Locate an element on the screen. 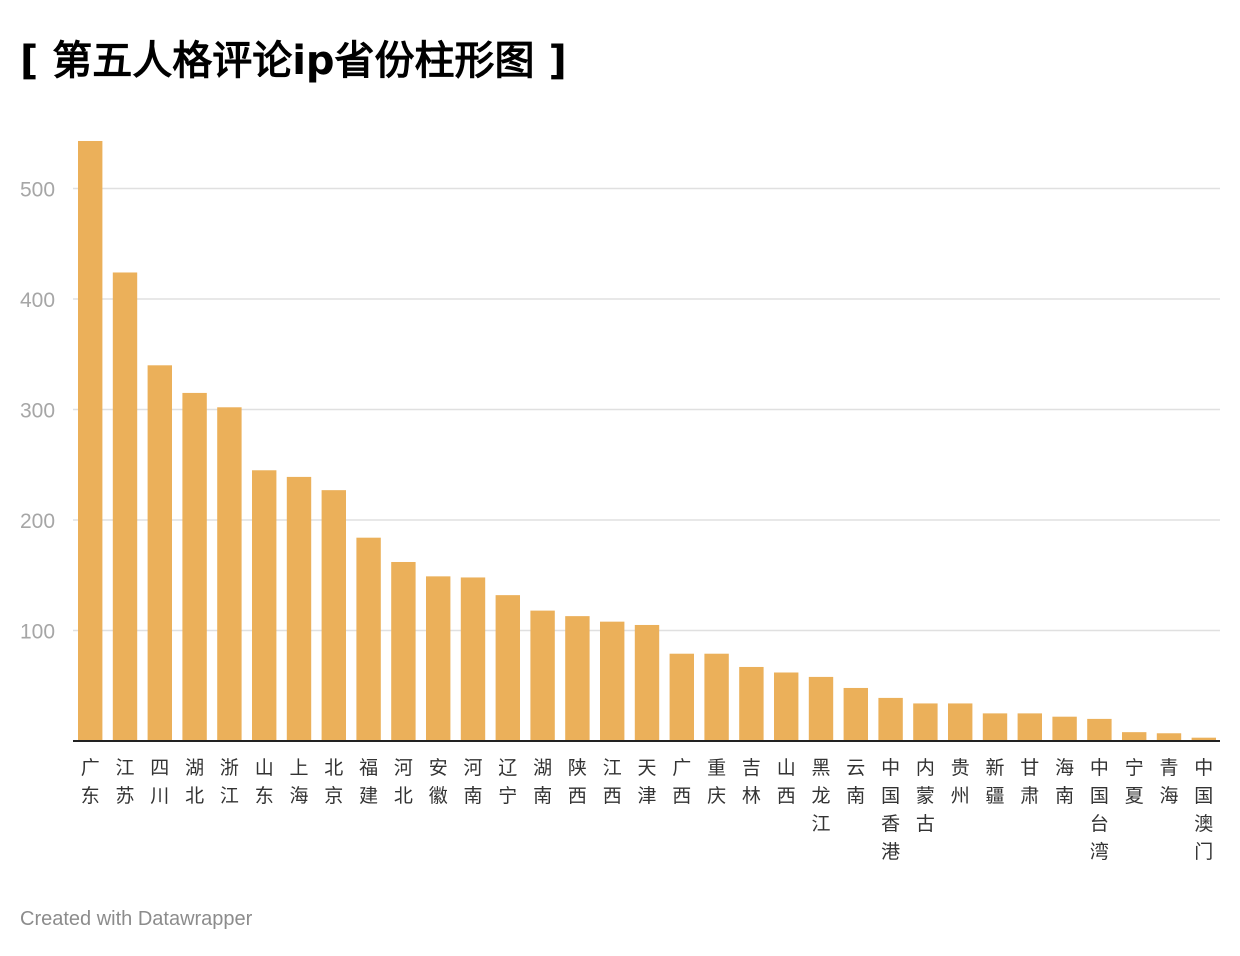 This screenshot has width=1240, height=956. footer-credit: Created with Datawrapper is located at coordinates (136, 919).